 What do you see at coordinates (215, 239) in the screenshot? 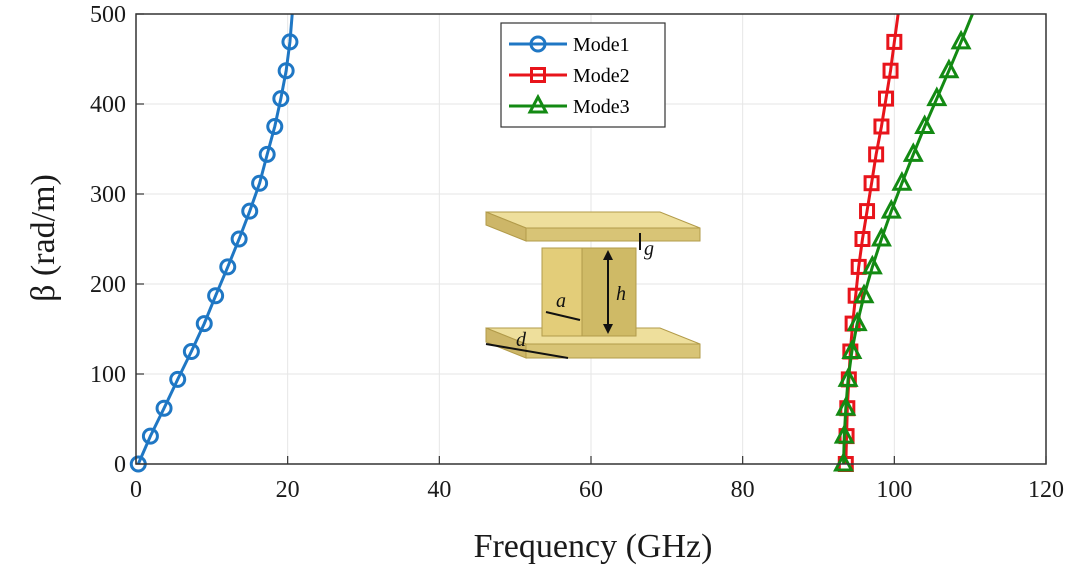
I see `series-mode1-line` at bounding box center [215, 239].